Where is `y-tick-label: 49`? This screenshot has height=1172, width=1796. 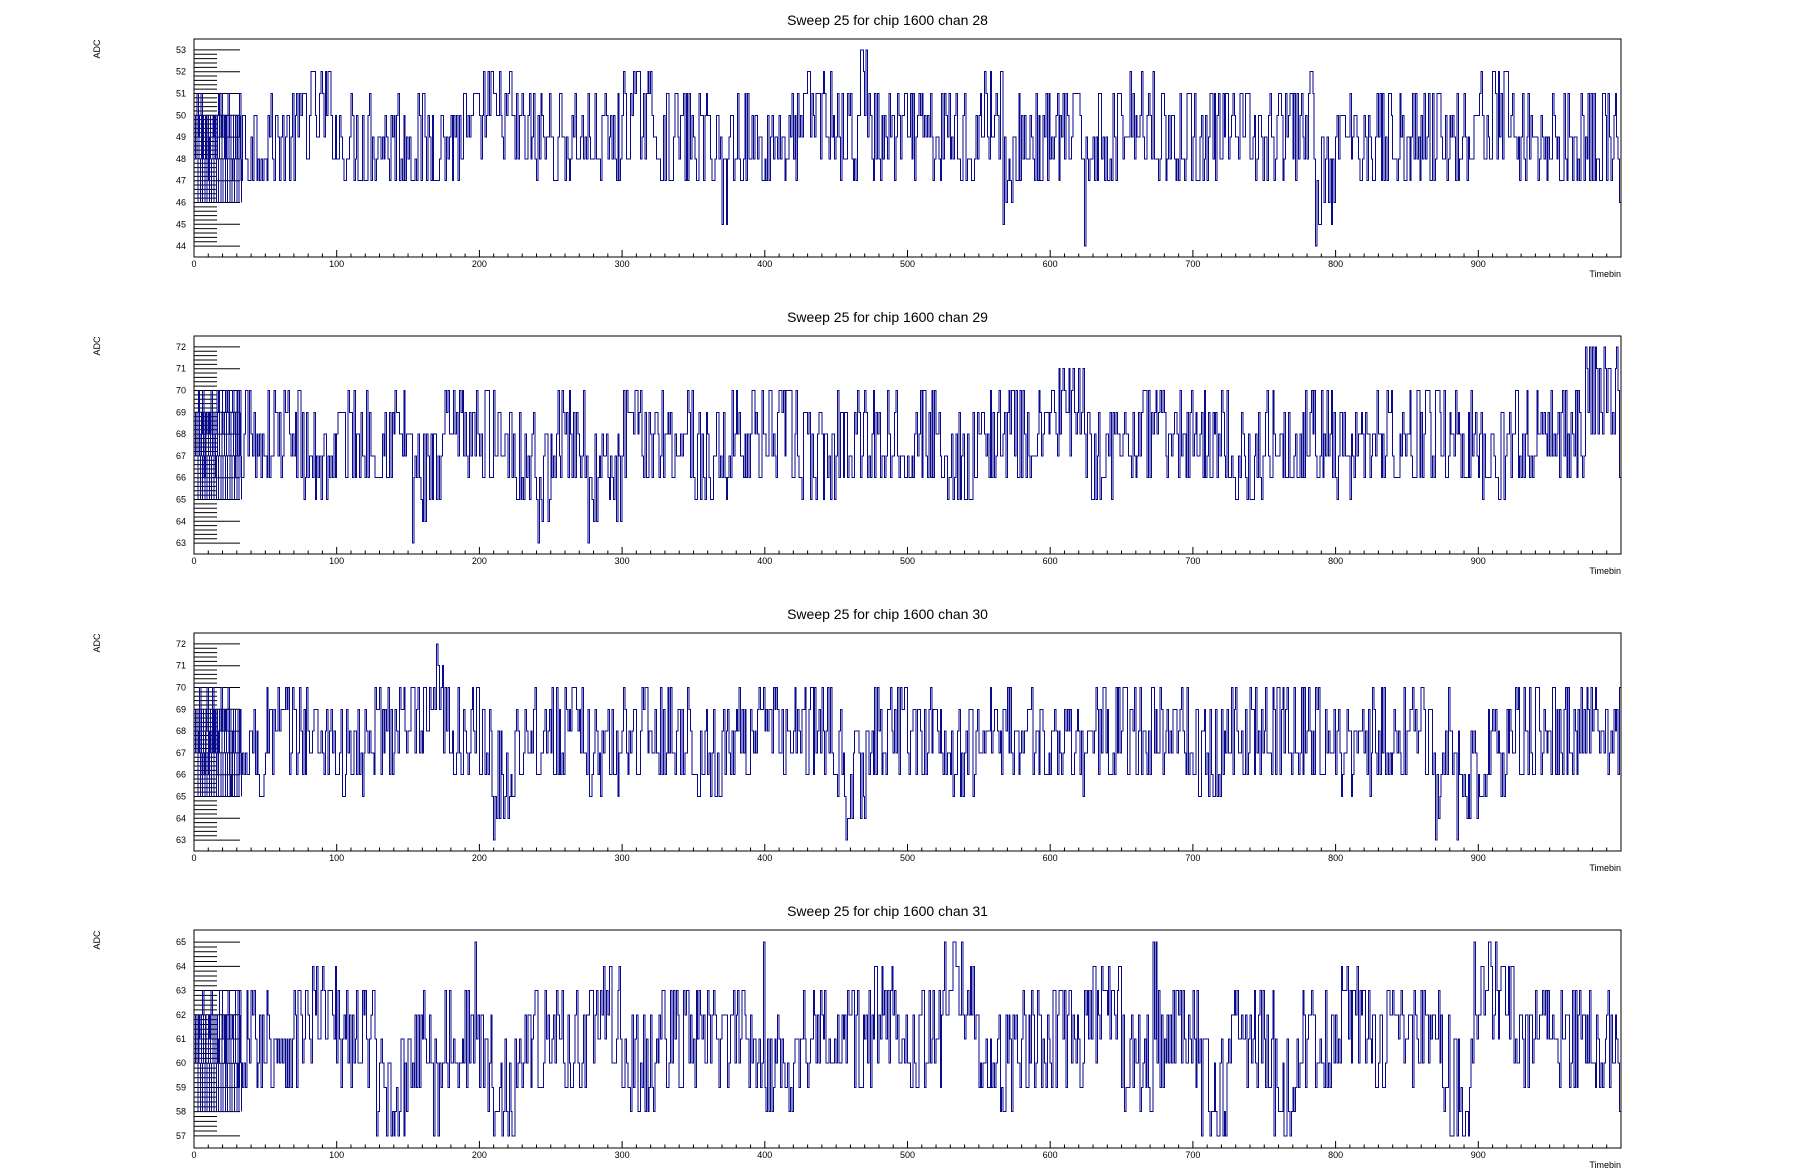 y-tick-label: 49 is located at coordinates (181, 137).